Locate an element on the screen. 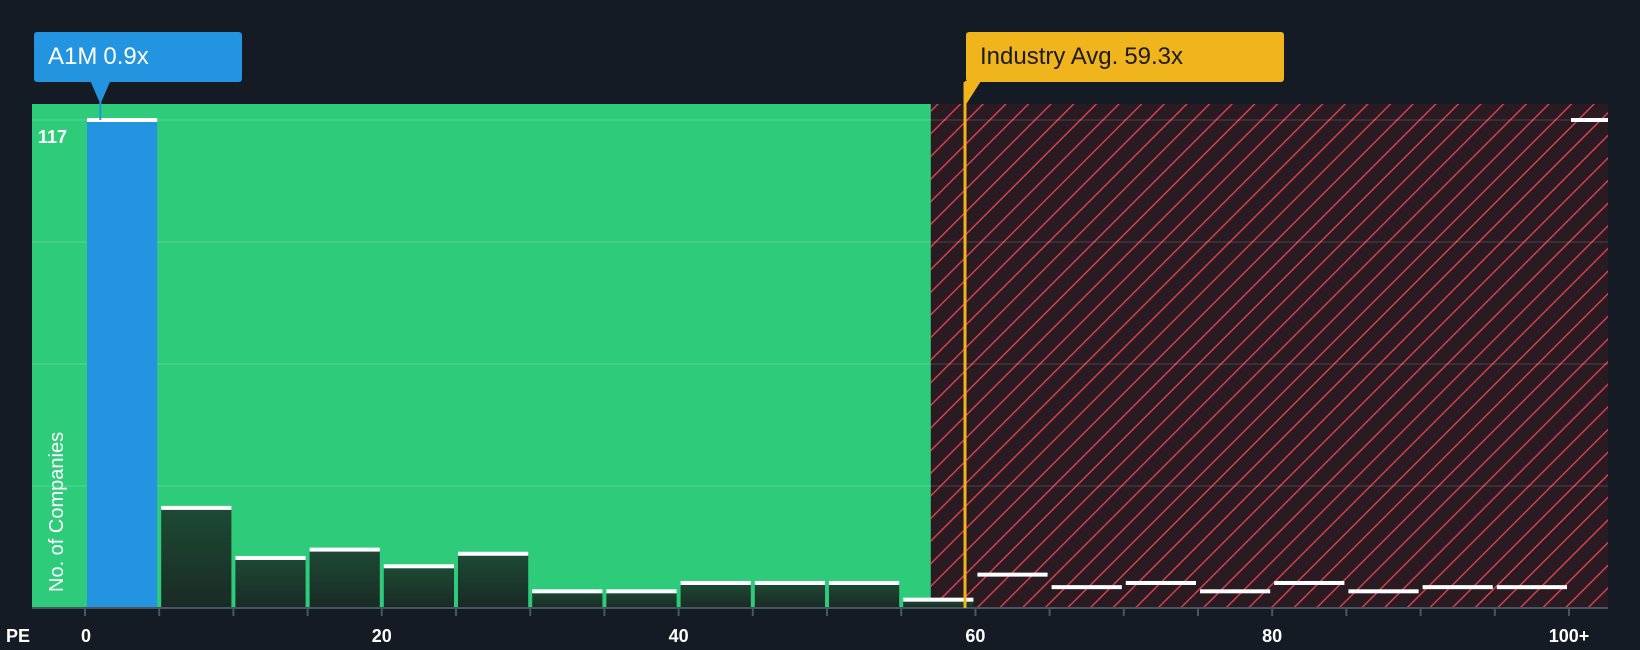  x-tick-label-80: 80 is located at coordinates (1272, 636).